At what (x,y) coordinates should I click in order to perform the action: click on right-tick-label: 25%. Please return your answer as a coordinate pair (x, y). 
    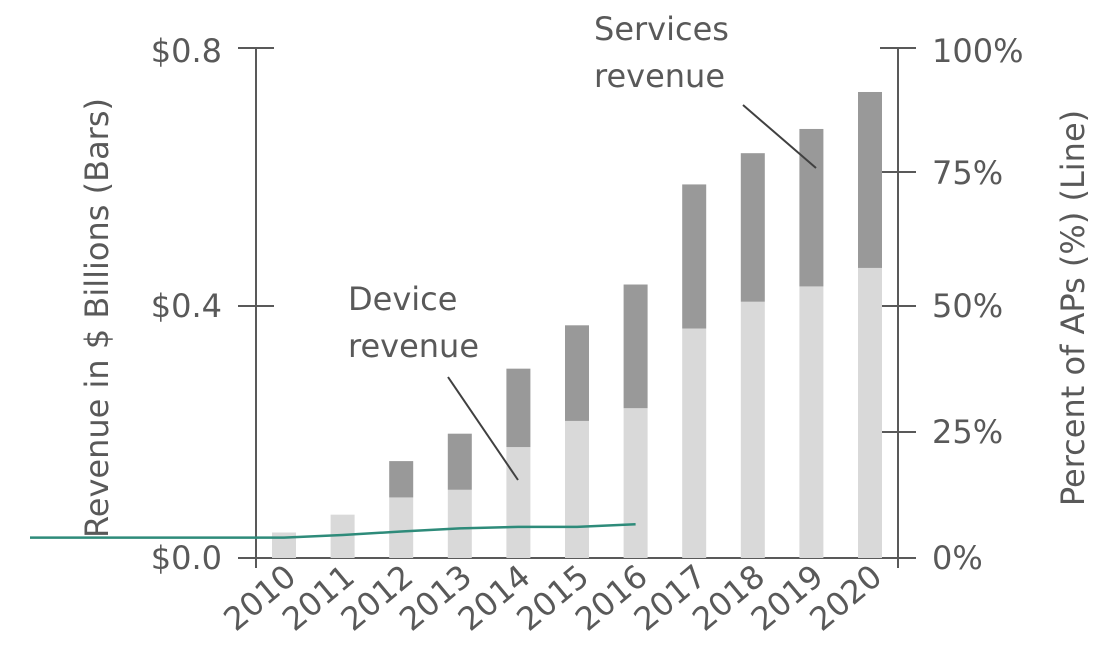
    Looking at the image, I should click on (967, 432).